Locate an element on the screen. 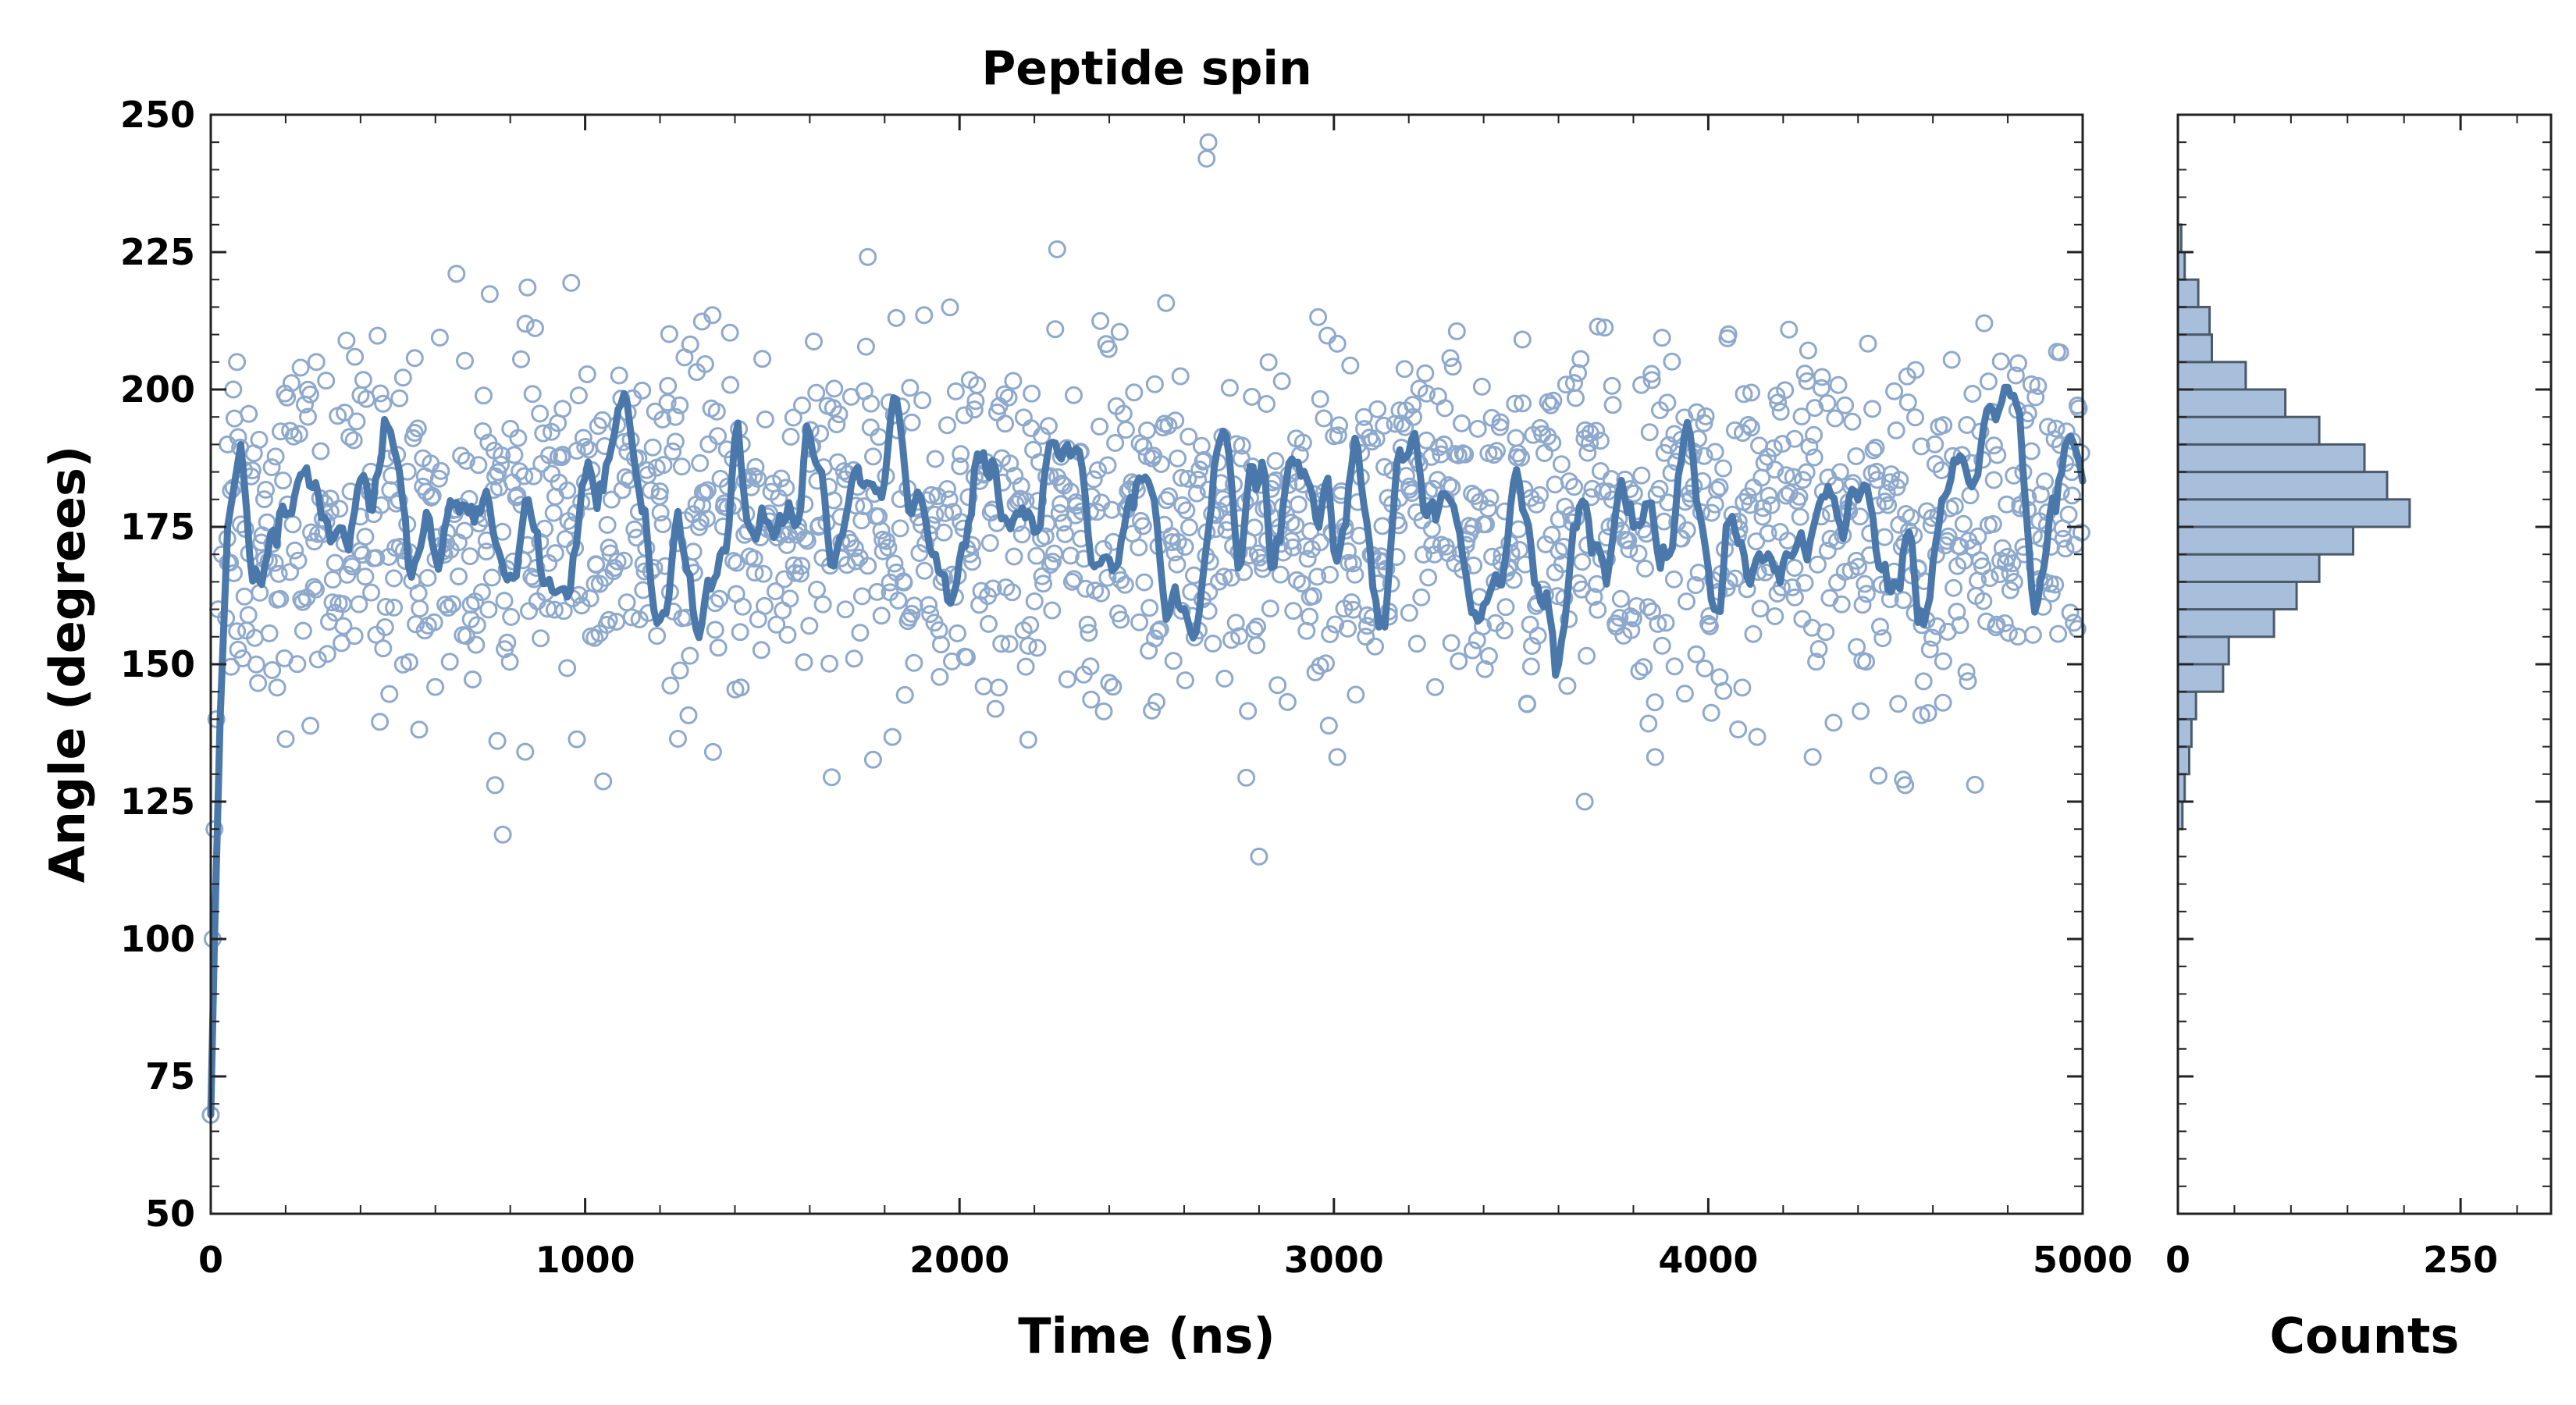 This screenshot has width=2576, height=1405. y-tick-label: 125 is located at coordinates (157, 802).